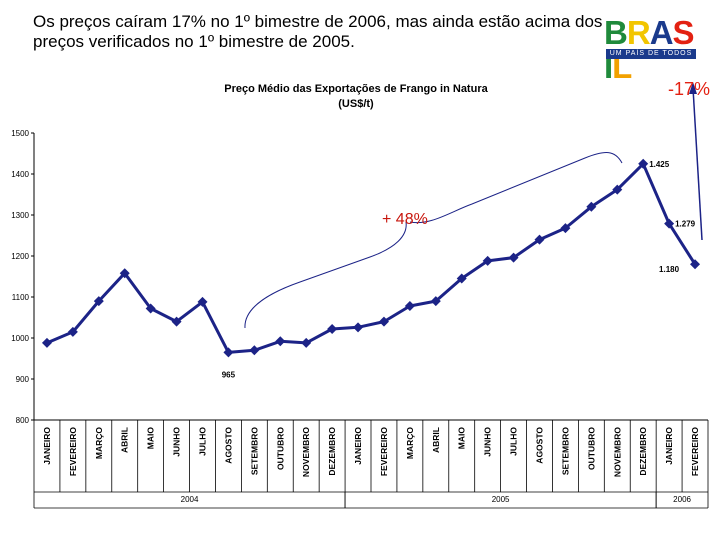 The width and height of the screenshot is (720, 540). Describe the element at coordinates (685, 224) in the screenshot. I see `data-label: 1.279` at that location.